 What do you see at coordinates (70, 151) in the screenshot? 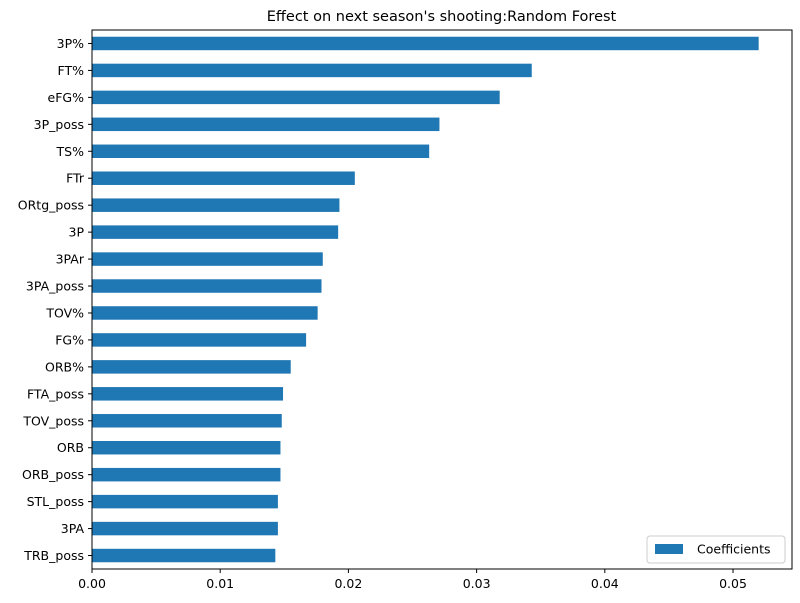
I see `y-tick-label: TS%` at bounding box center [70, 151].